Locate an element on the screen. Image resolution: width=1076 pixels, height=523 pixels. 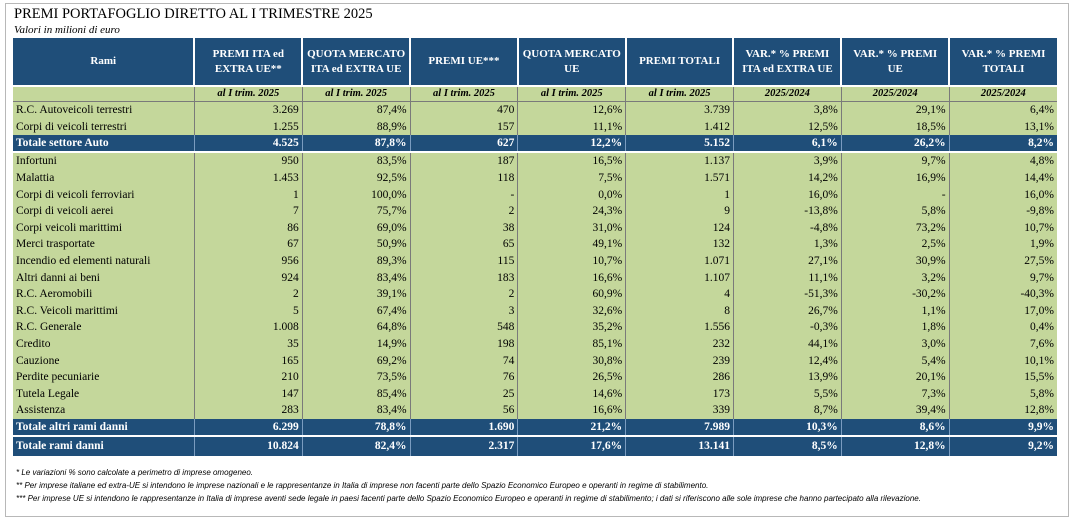
cell-value: 548 is located at coordinates (463, 327).